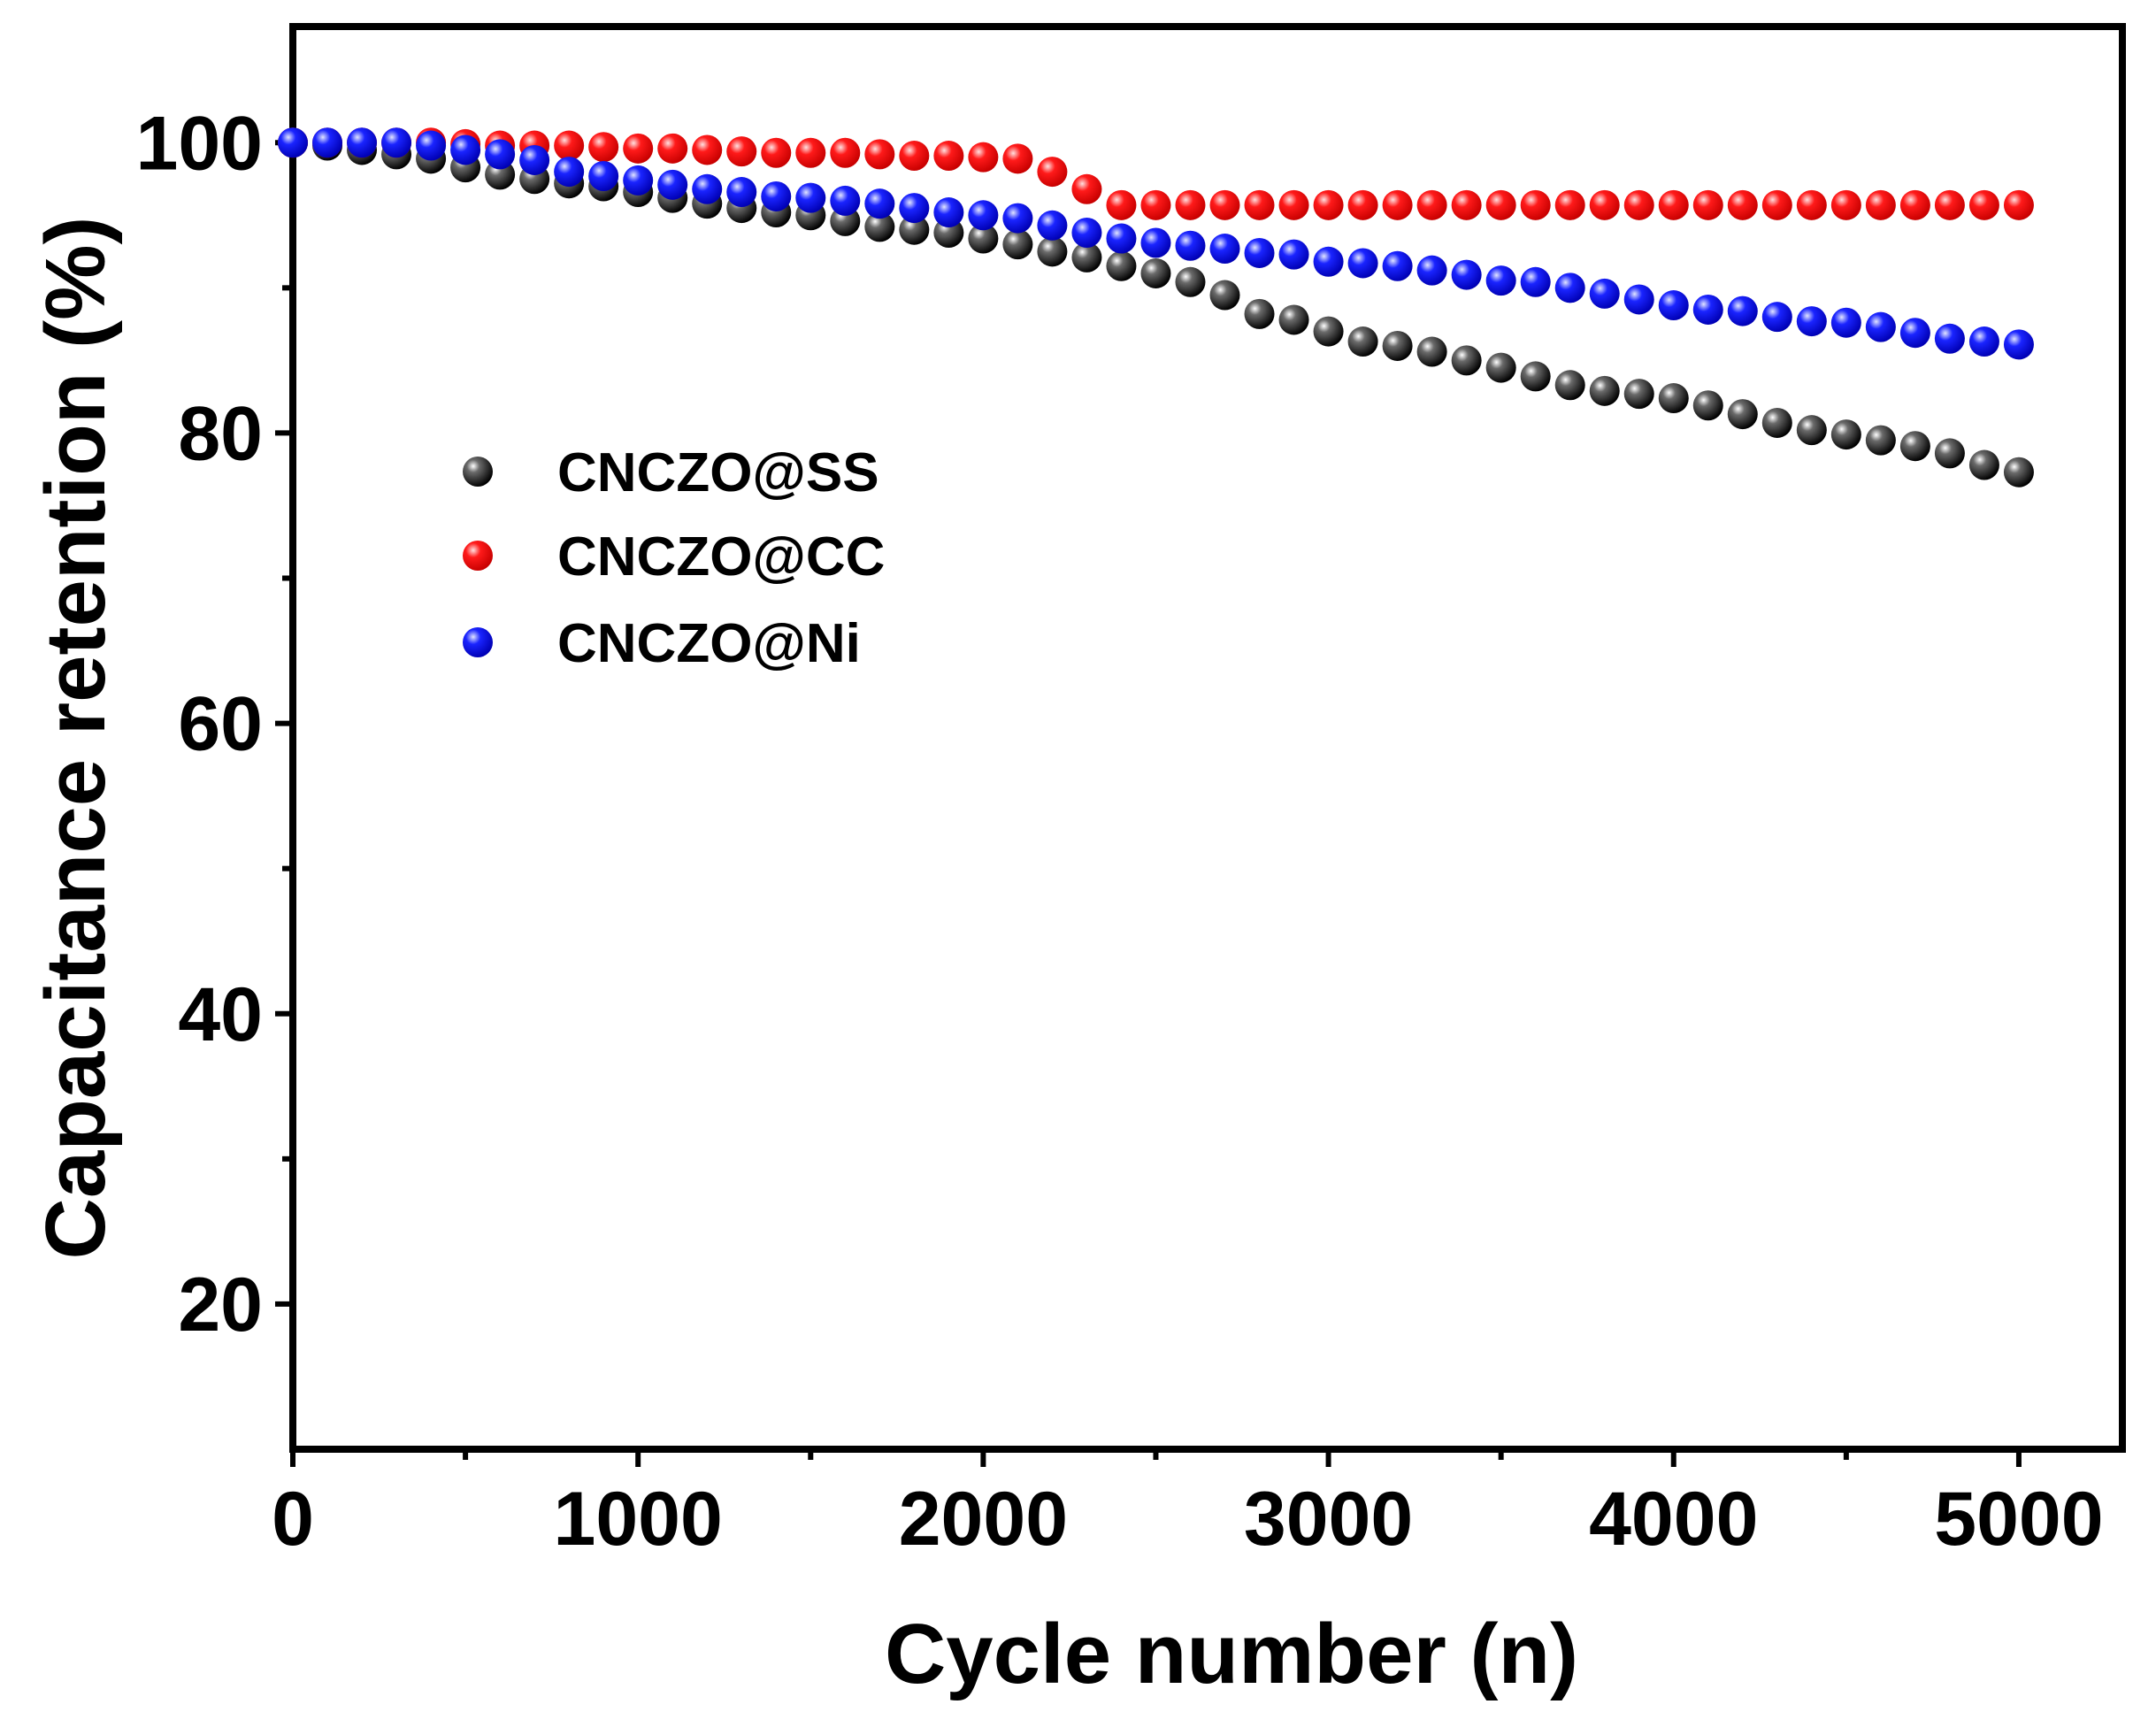 The image size is (2156, 1712). What do you see at coordinates (2018, 1520) in the screenshot?
I see `x-tick-label: 5000` at bounding box center [2018, 1520].